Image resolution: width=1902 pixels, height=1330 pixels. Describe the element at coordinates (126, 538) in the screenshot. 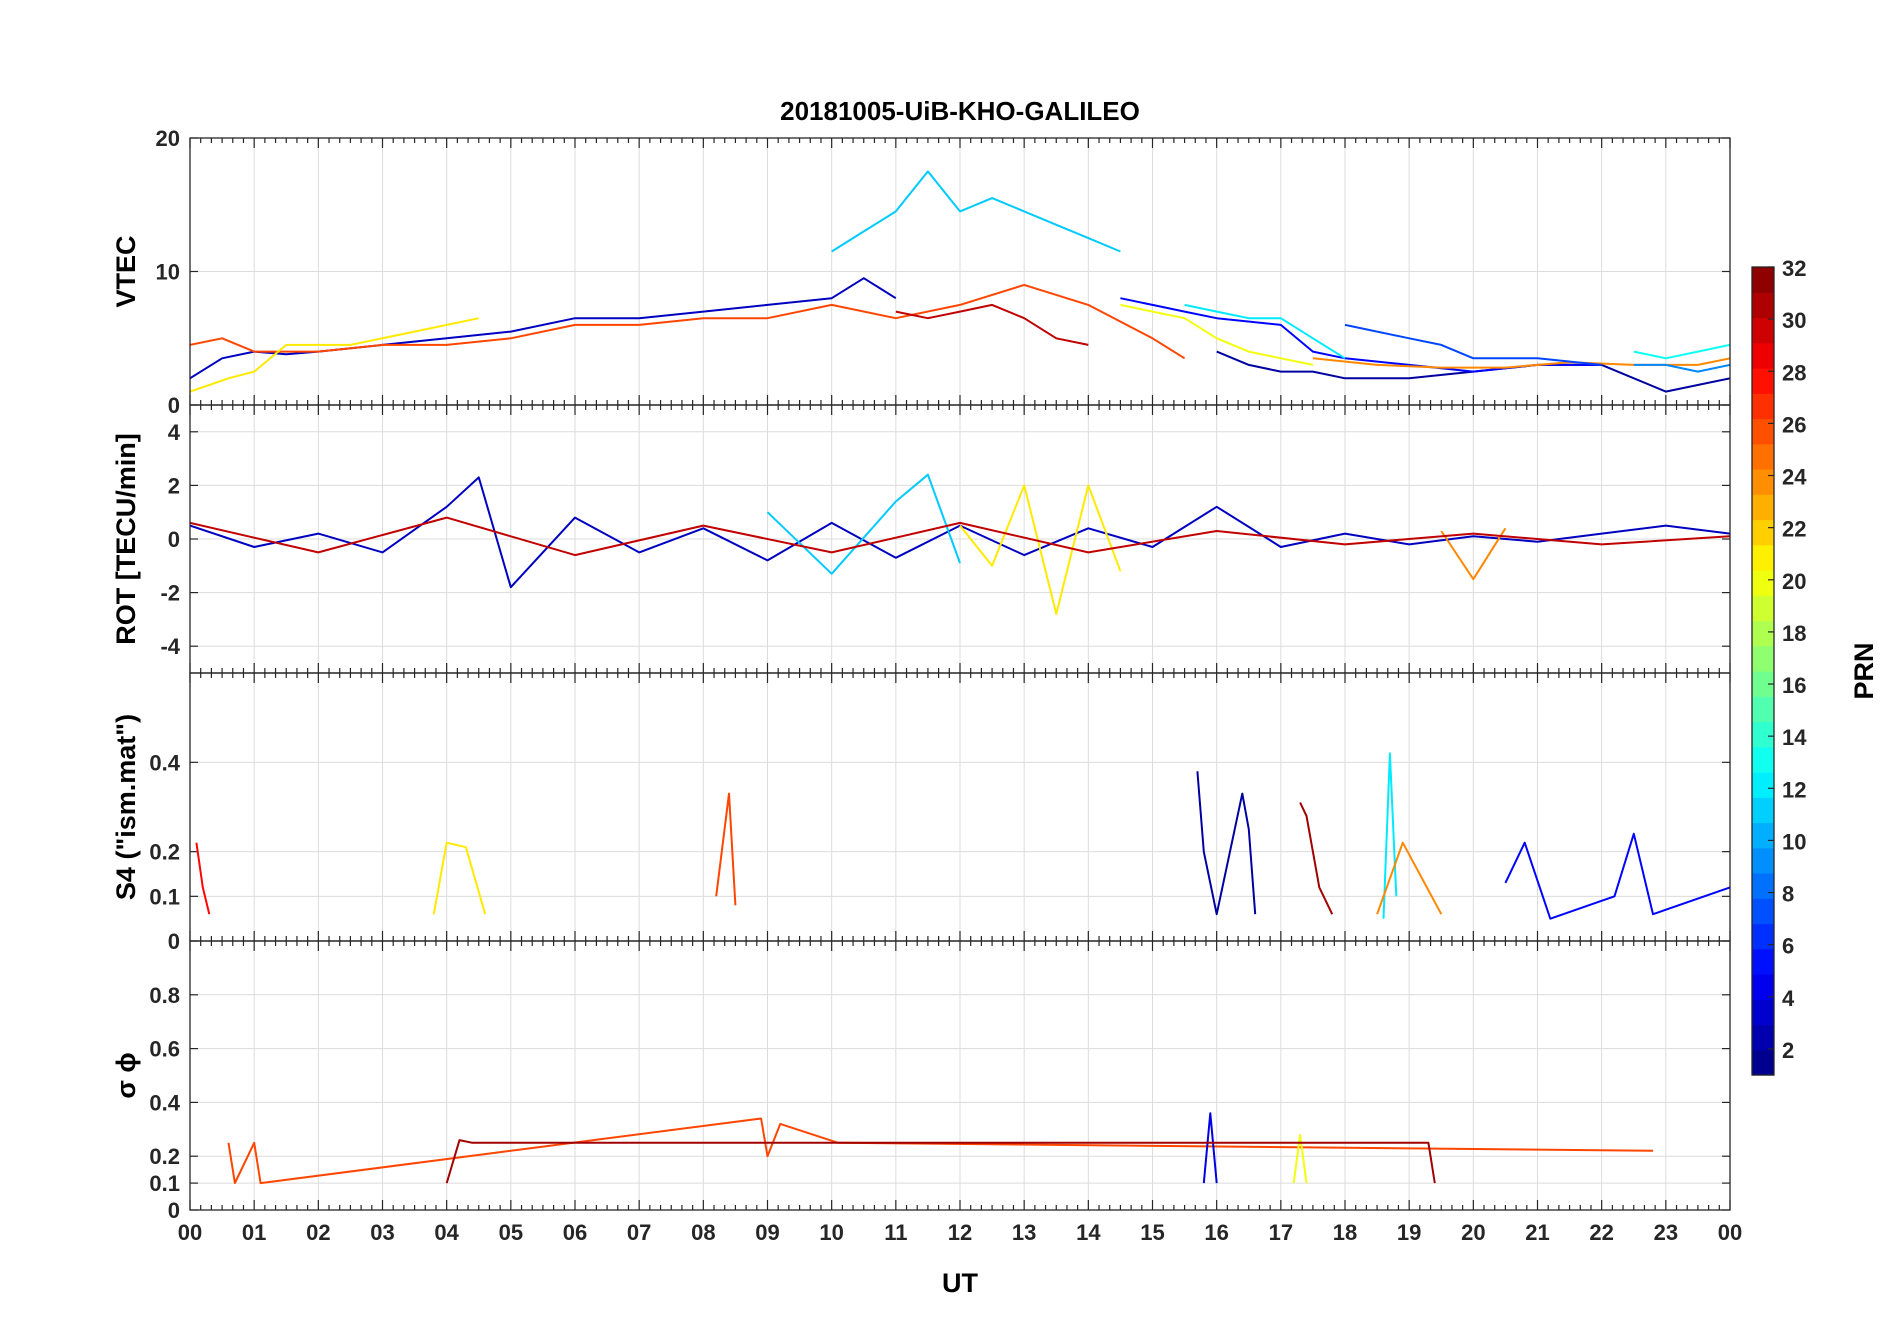

I see `y-axis-label-rot: ROT [TECU/min]` at that location.